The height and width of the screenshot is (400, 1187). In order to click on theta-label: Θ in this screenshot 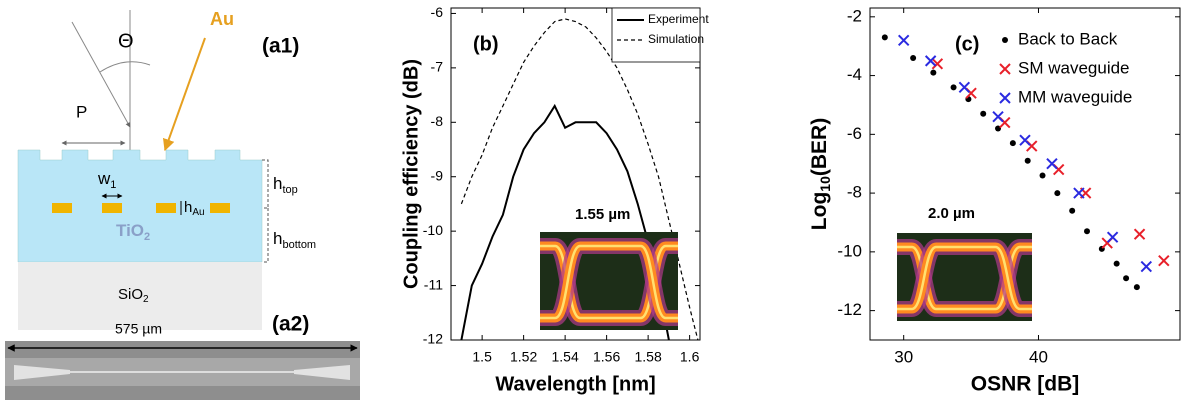, I will do `click(126, 41)`.